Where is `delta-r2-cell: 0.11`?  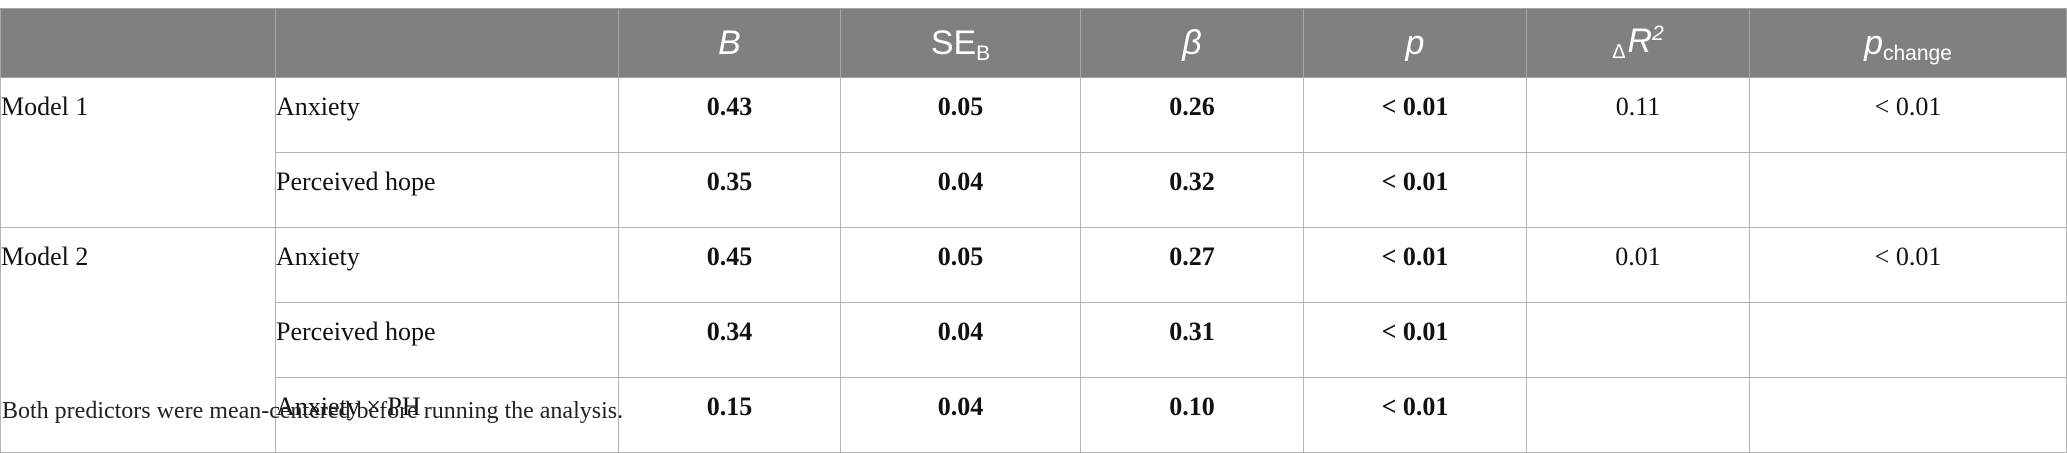
delta-r2-cell: 0.11 is located at coordinates (1638, 115).